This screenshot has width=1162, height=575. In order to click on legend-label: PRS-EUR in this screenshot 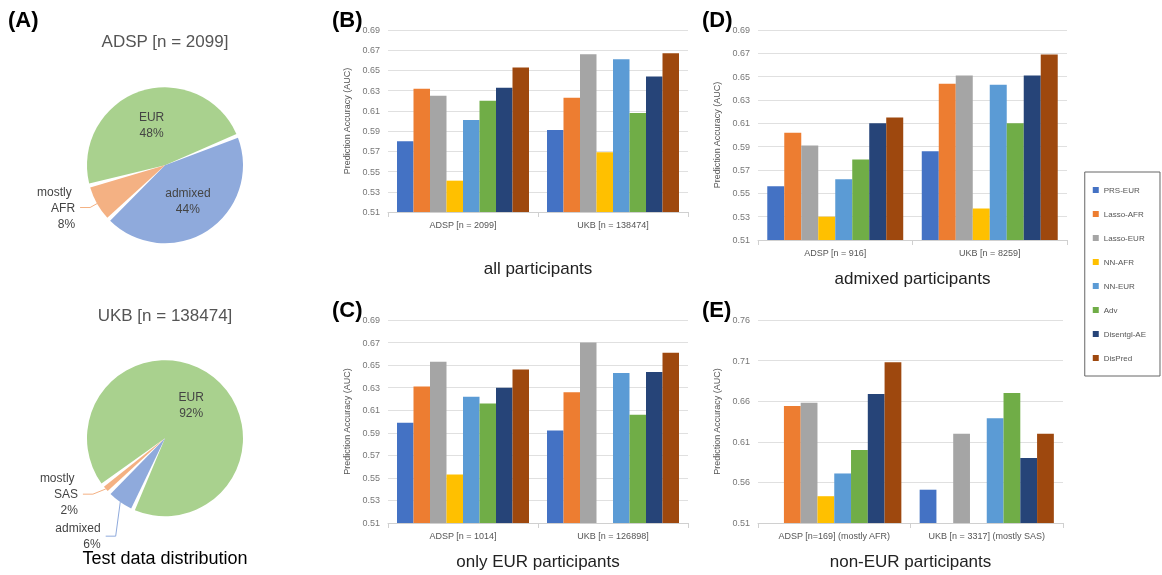, I will do `click(1121, 190)`.